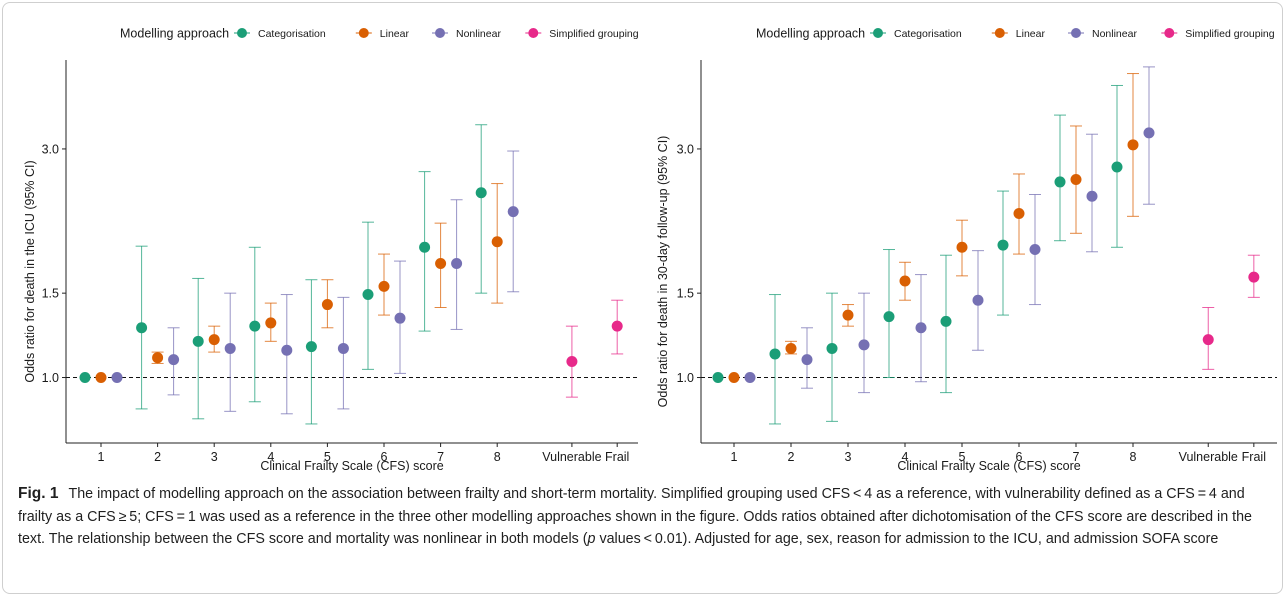  What do you see at coordinates (1133, 457) in the screenshot?
I see `x-tick-label: 8` at bounding box center [1133, 457].